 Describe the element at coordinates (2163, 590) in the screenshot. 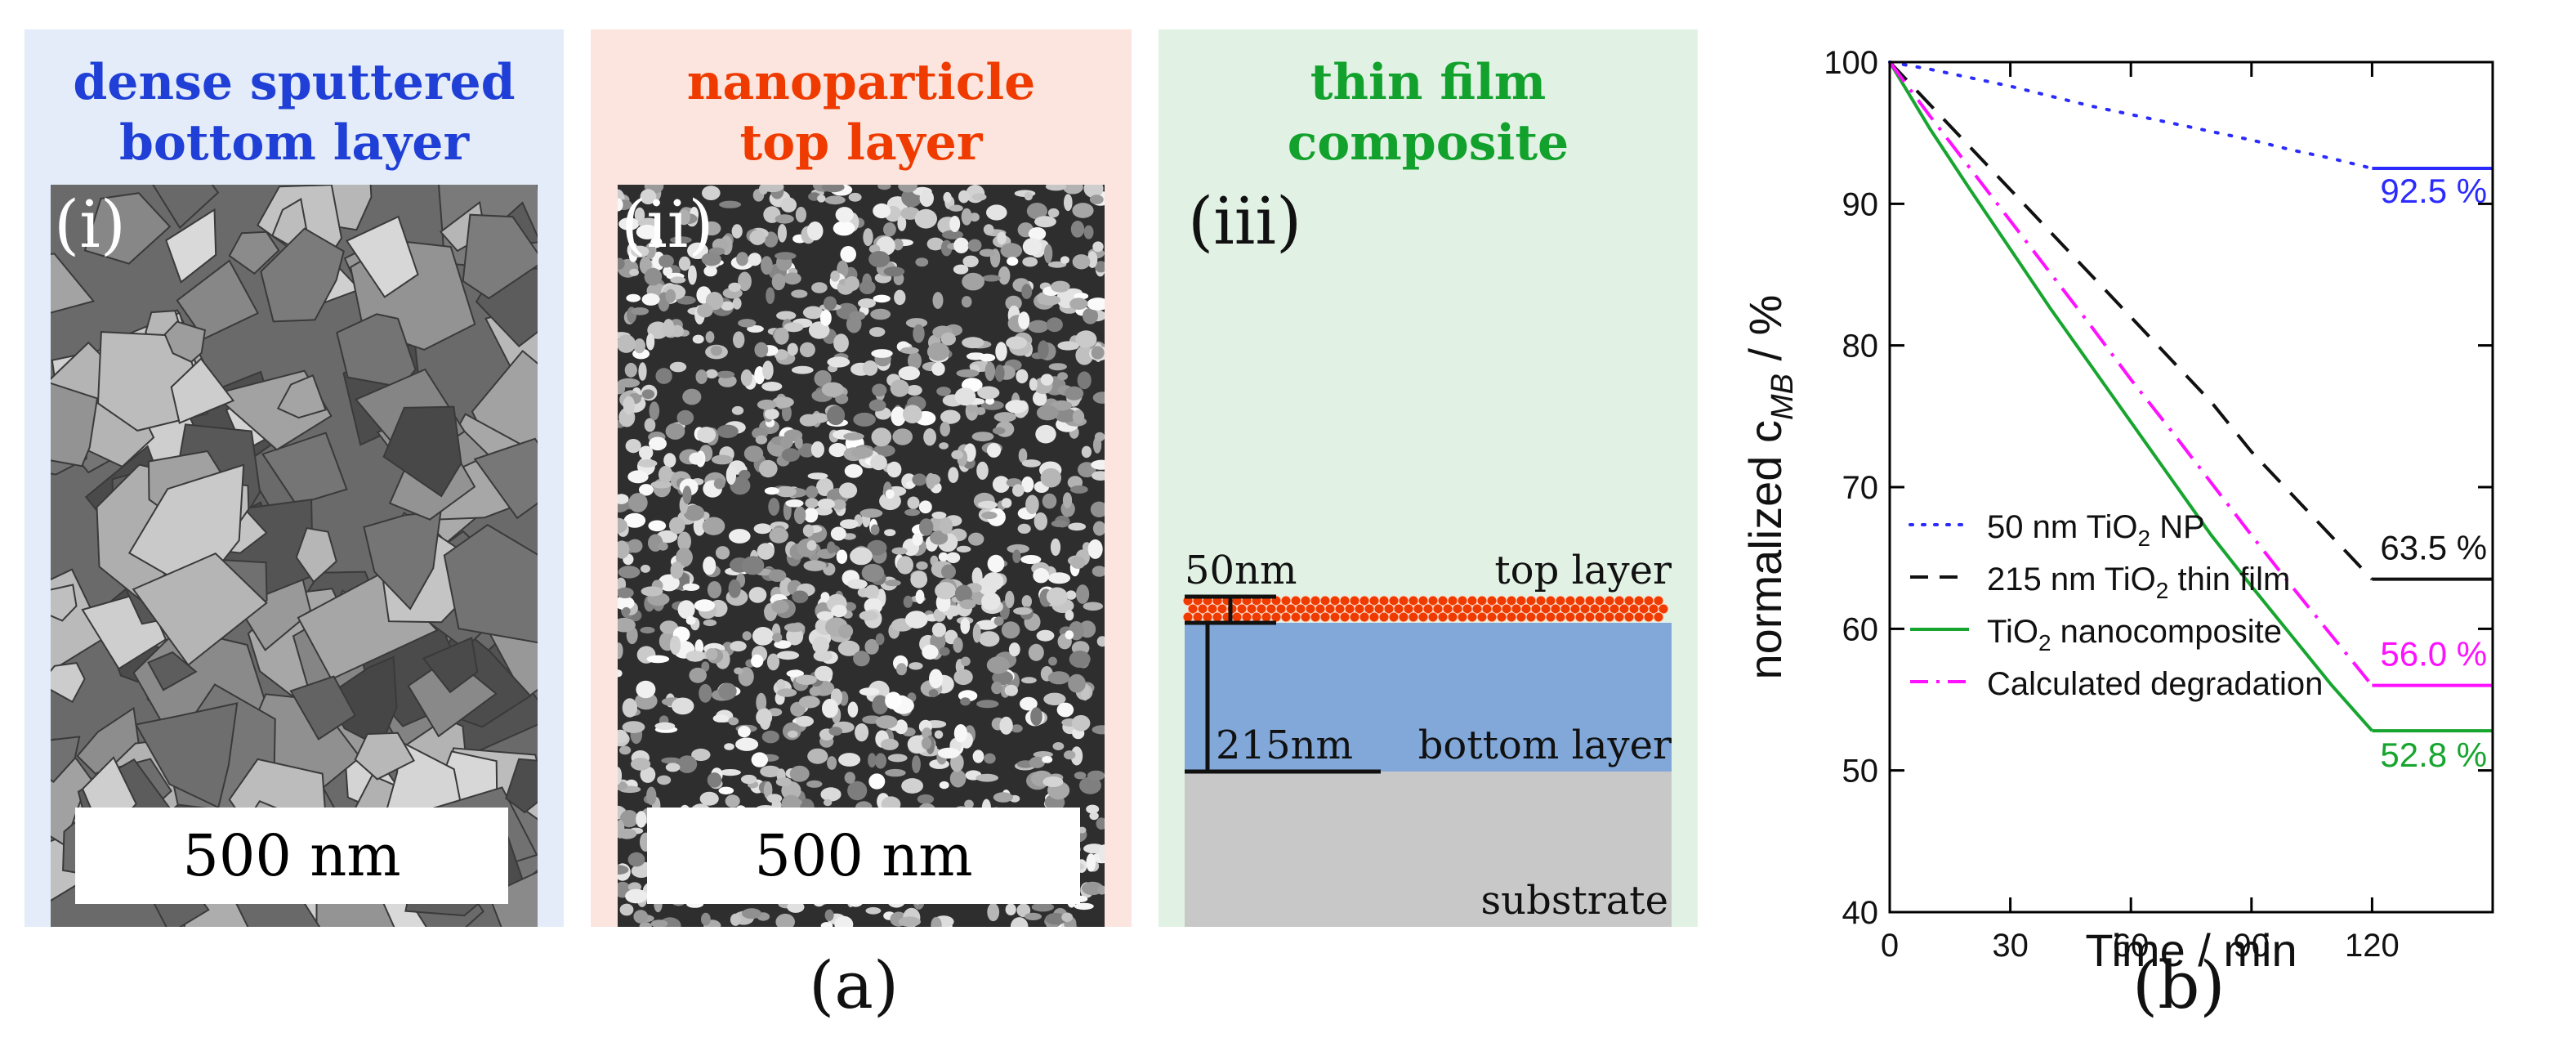

I see `legend-label-subscript: 2` at that location.